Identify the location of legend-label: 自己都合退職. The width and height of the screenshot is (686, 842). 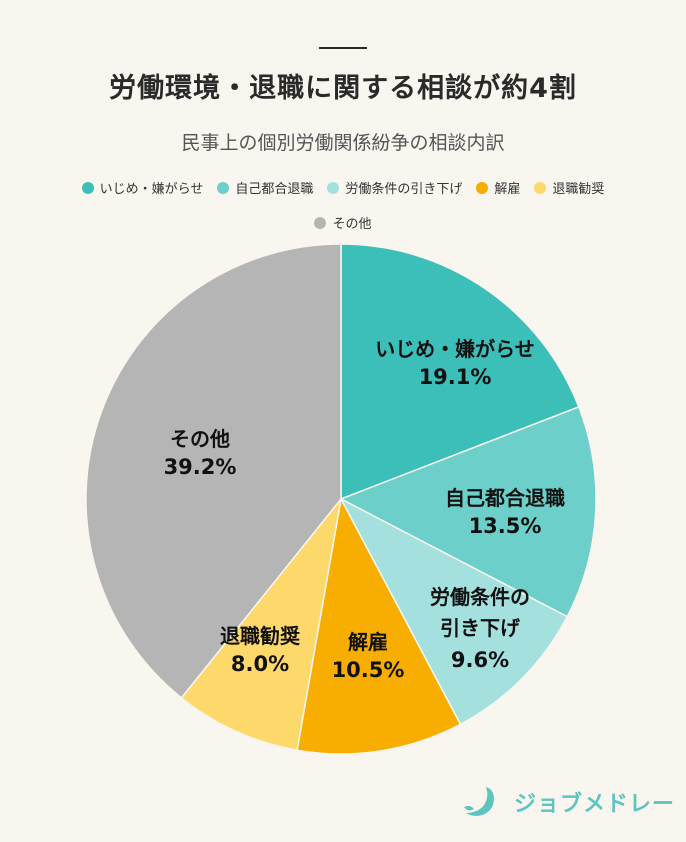
(274, 189).